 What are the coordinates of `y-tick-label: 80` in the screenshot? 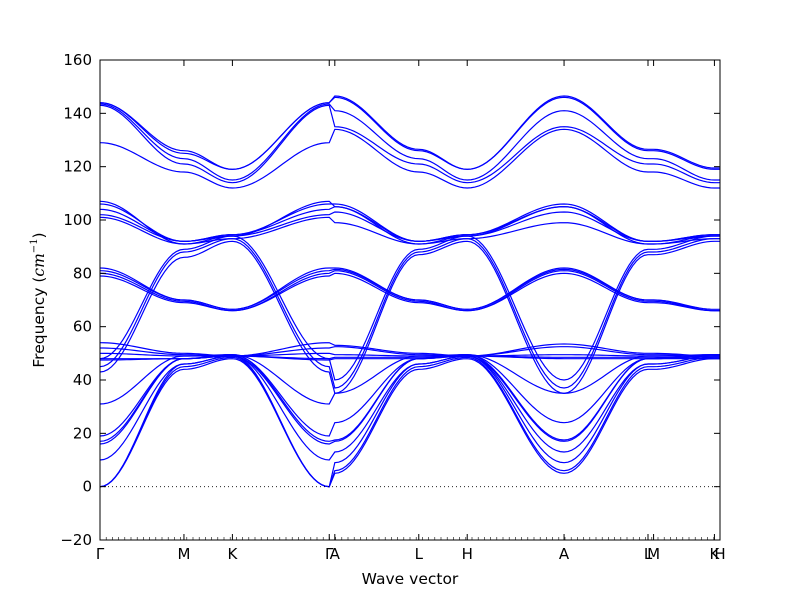 It's located at (82, 273).